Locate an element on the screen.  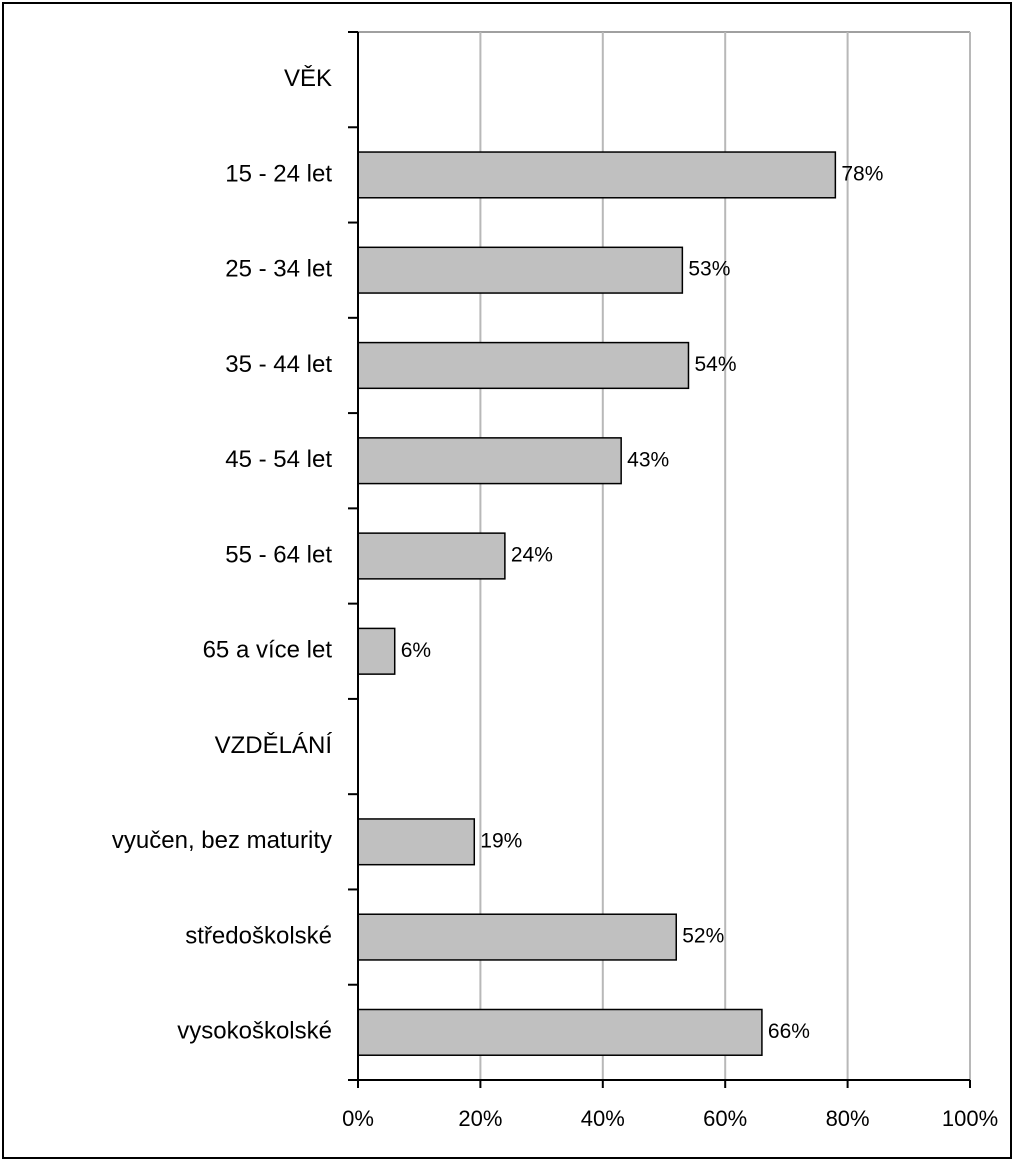
value-label: 52% is located at coordinates (703, 936).